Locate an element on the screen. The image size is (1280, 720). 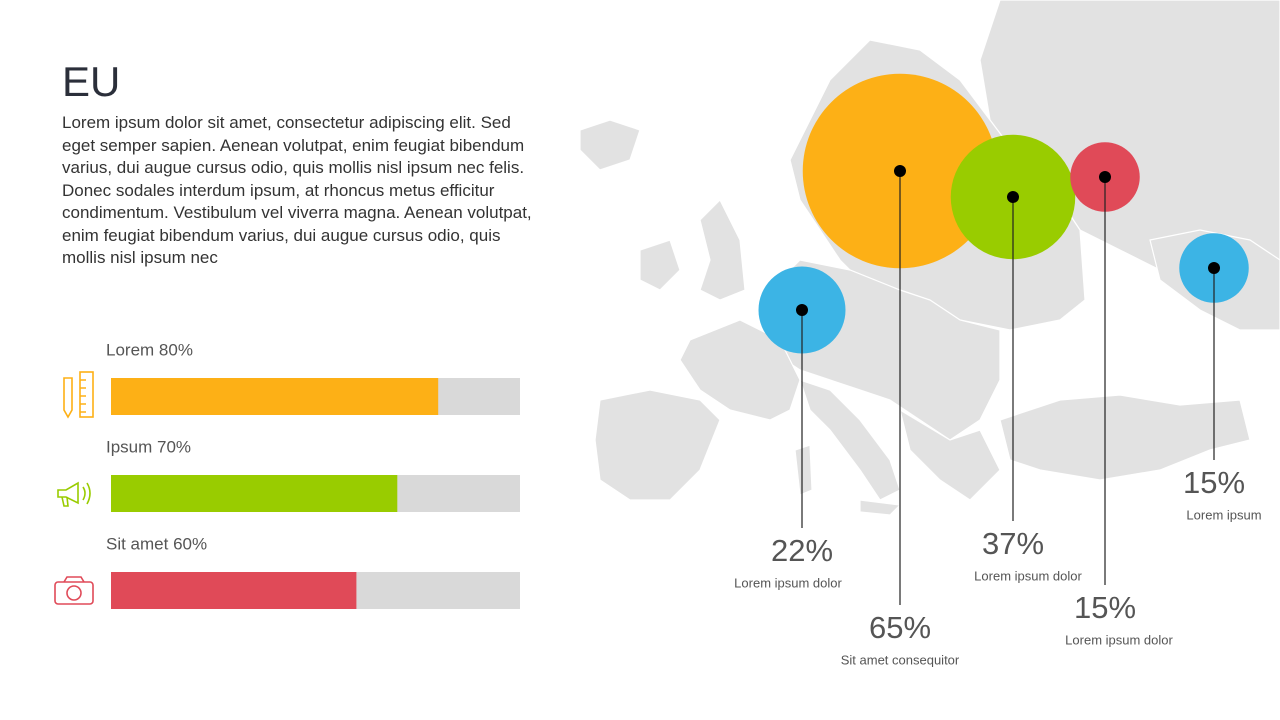
megaphone-icon is located at coordinates (74, 494).